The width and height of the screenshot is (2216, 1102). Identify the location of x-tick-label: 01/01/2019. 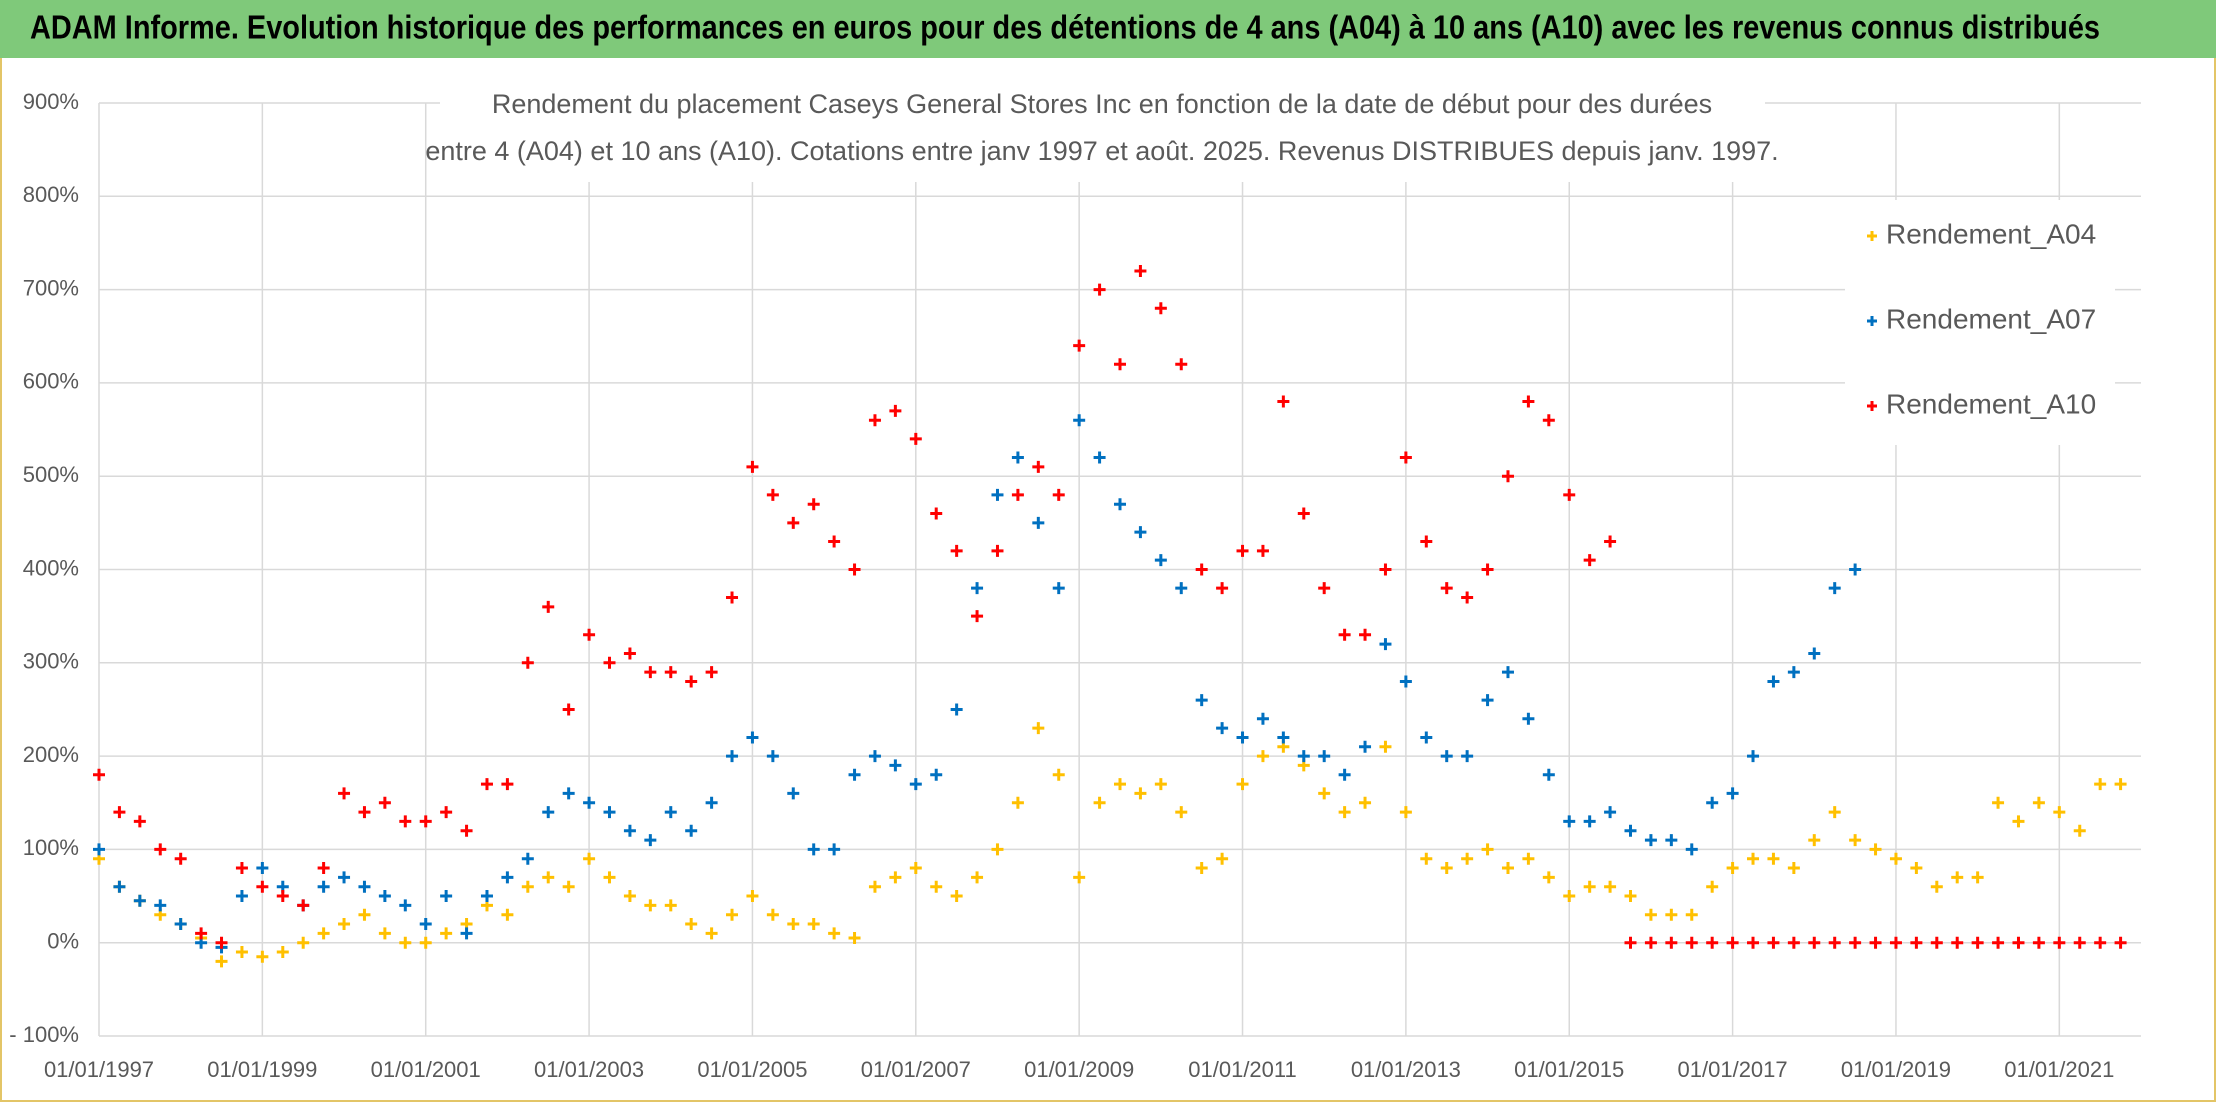
(1896, 1069).